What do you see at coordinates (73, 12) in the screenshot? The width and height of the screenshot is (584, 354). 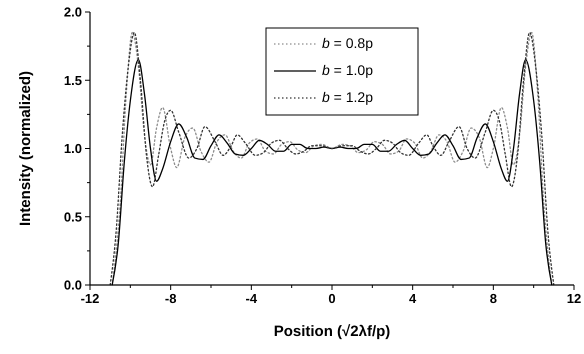 I see `y-tick-label: 2.0` at bounding box center [73, 12].